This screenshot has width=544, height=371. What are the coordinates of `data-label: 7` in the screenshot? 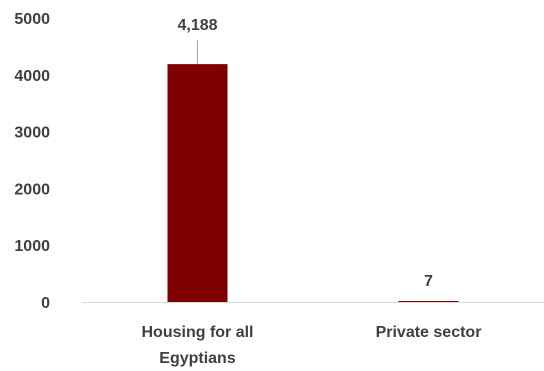 It's located at (428, 281).